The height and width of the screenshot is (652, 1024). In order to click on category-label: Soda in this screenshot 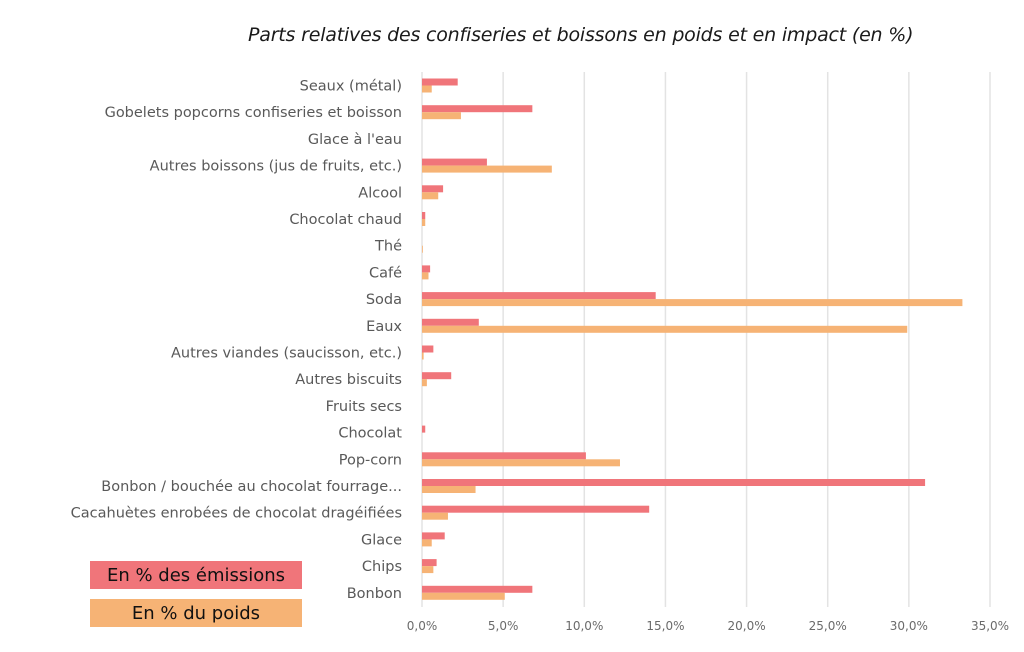, I will do `click(384, 300)`.